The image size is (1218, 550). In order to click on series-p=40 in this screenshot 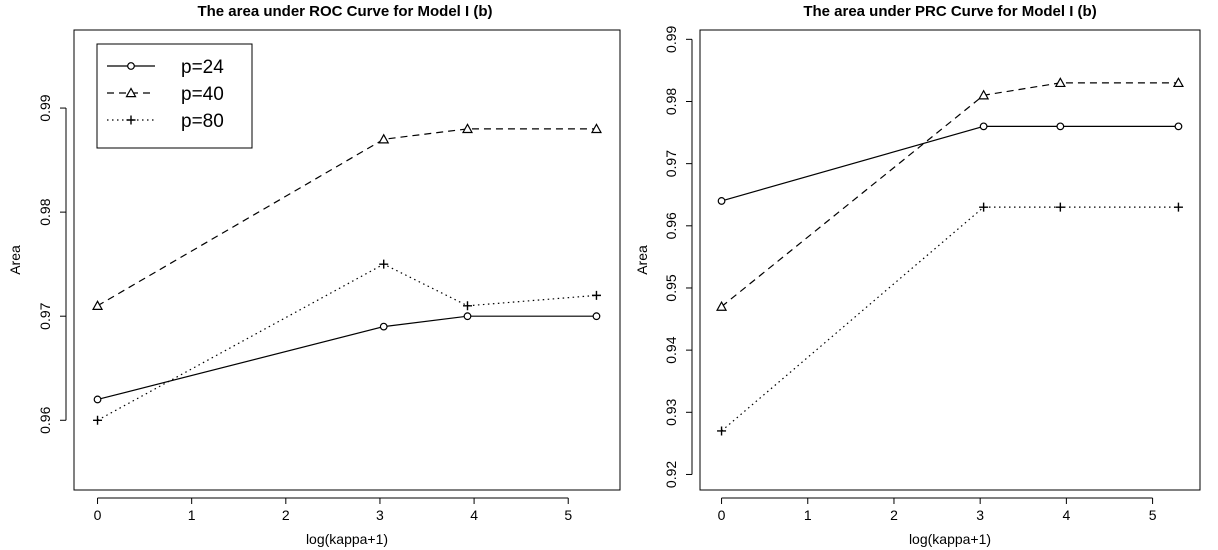, I will do `click(347, 216)`.